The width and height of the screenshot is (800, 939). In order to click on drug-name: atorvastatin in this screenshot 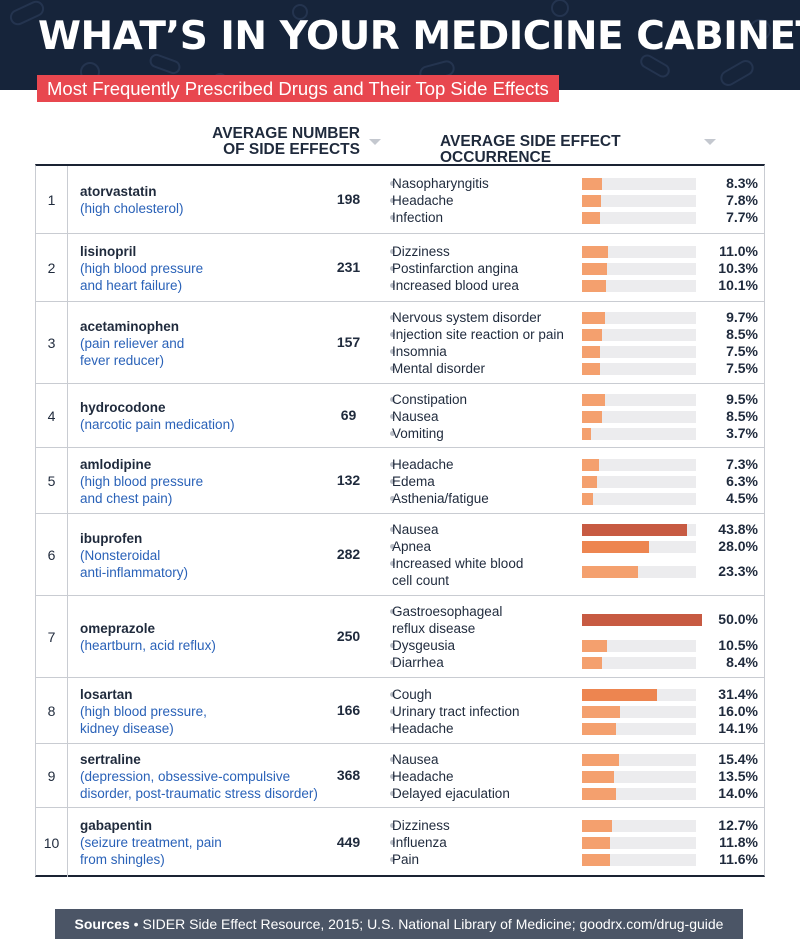, I will do `click(118, 191)`.